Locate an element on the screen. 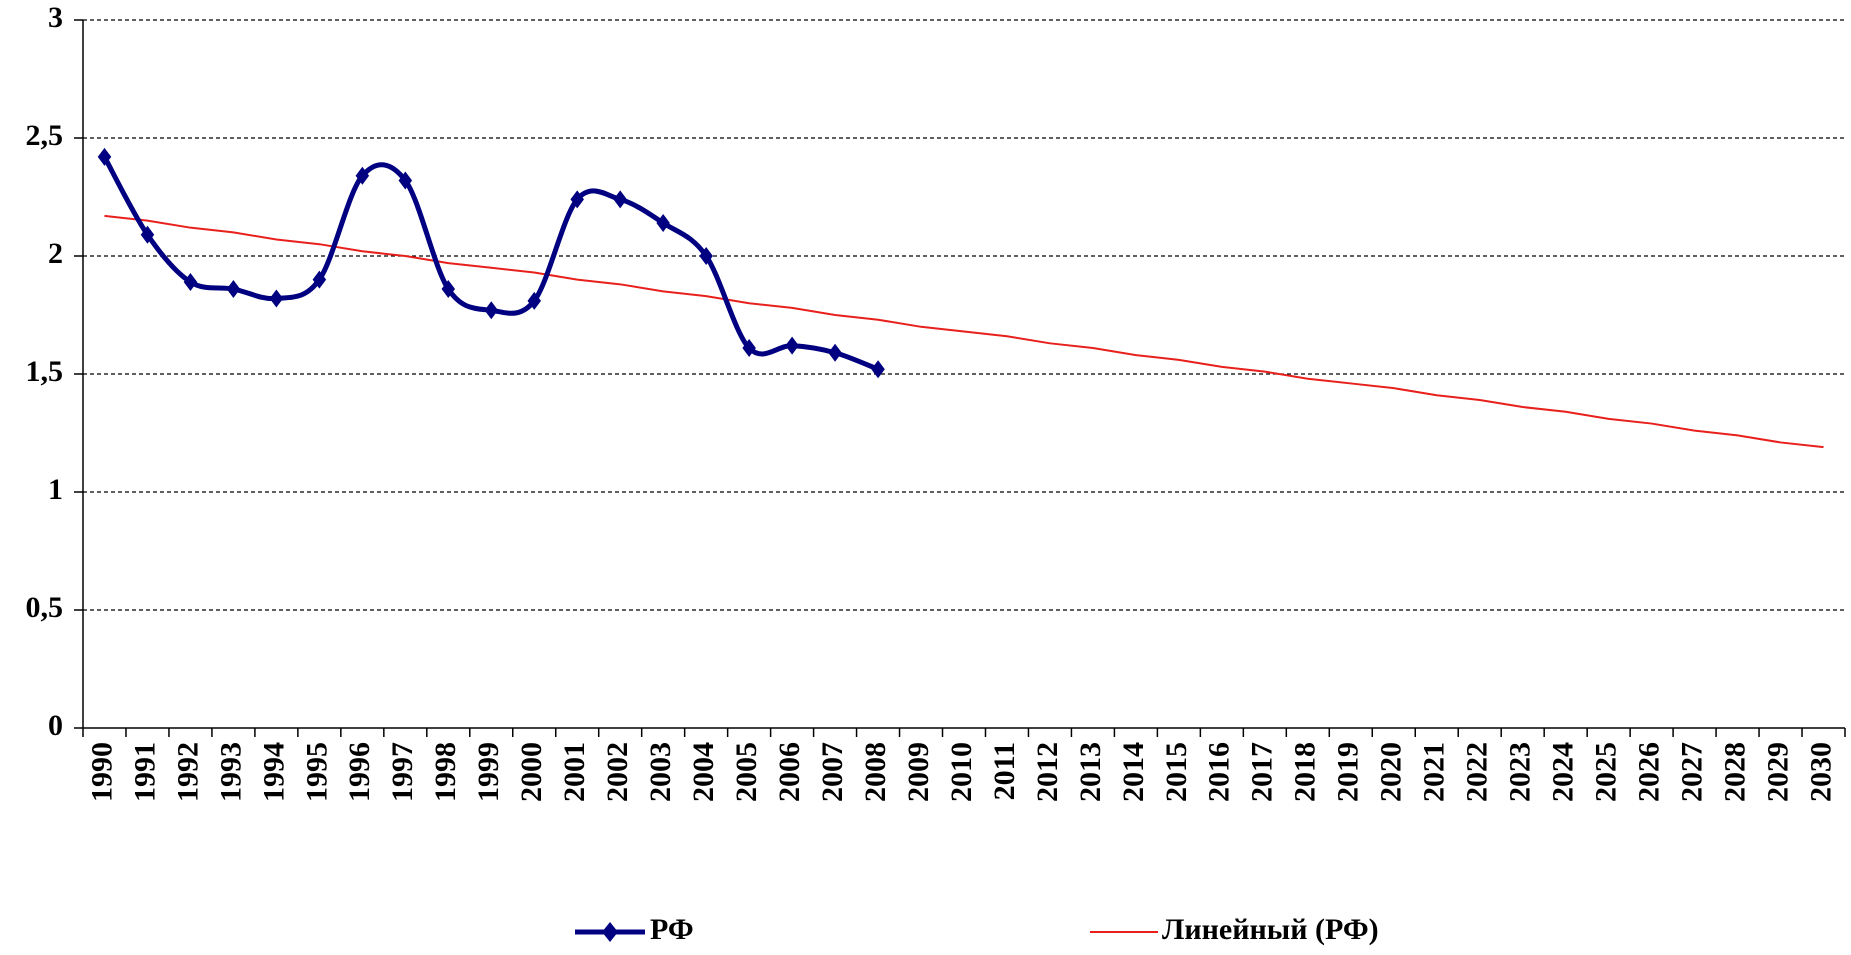 This screenshot has height=955, width=1851. legend-label: Линейный (РФ) is located at coordinates (1270, 929).